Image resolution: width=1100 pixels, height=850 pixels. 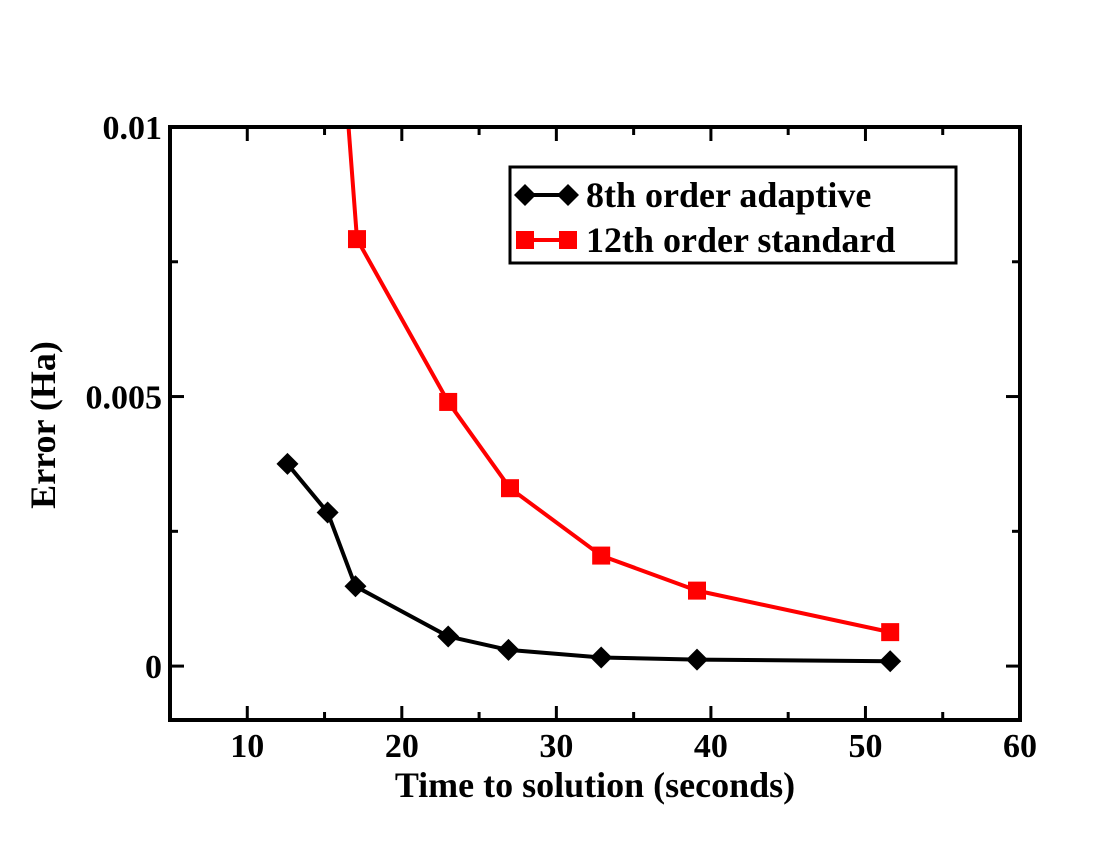 What do you see at coordinates (43, 425) in the screenshot?
I see `y-axis-title: Error (Ha)` at bounding box center [43, 425].